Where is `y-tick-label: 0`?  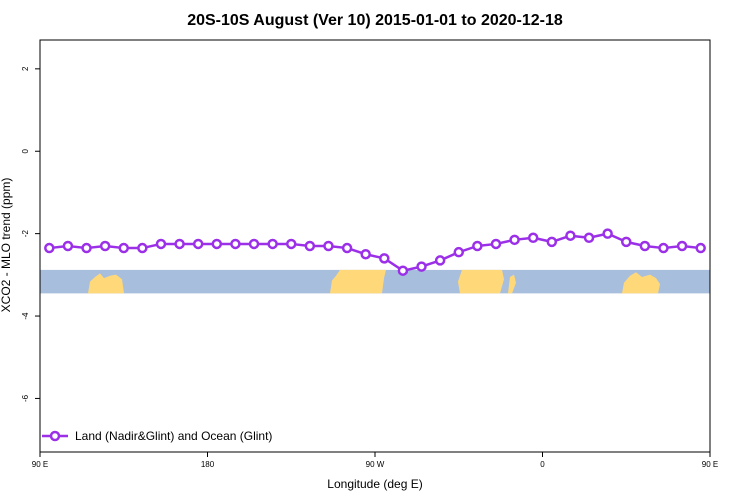
y-tick-label: 0 is located at coordinates (25, 150).